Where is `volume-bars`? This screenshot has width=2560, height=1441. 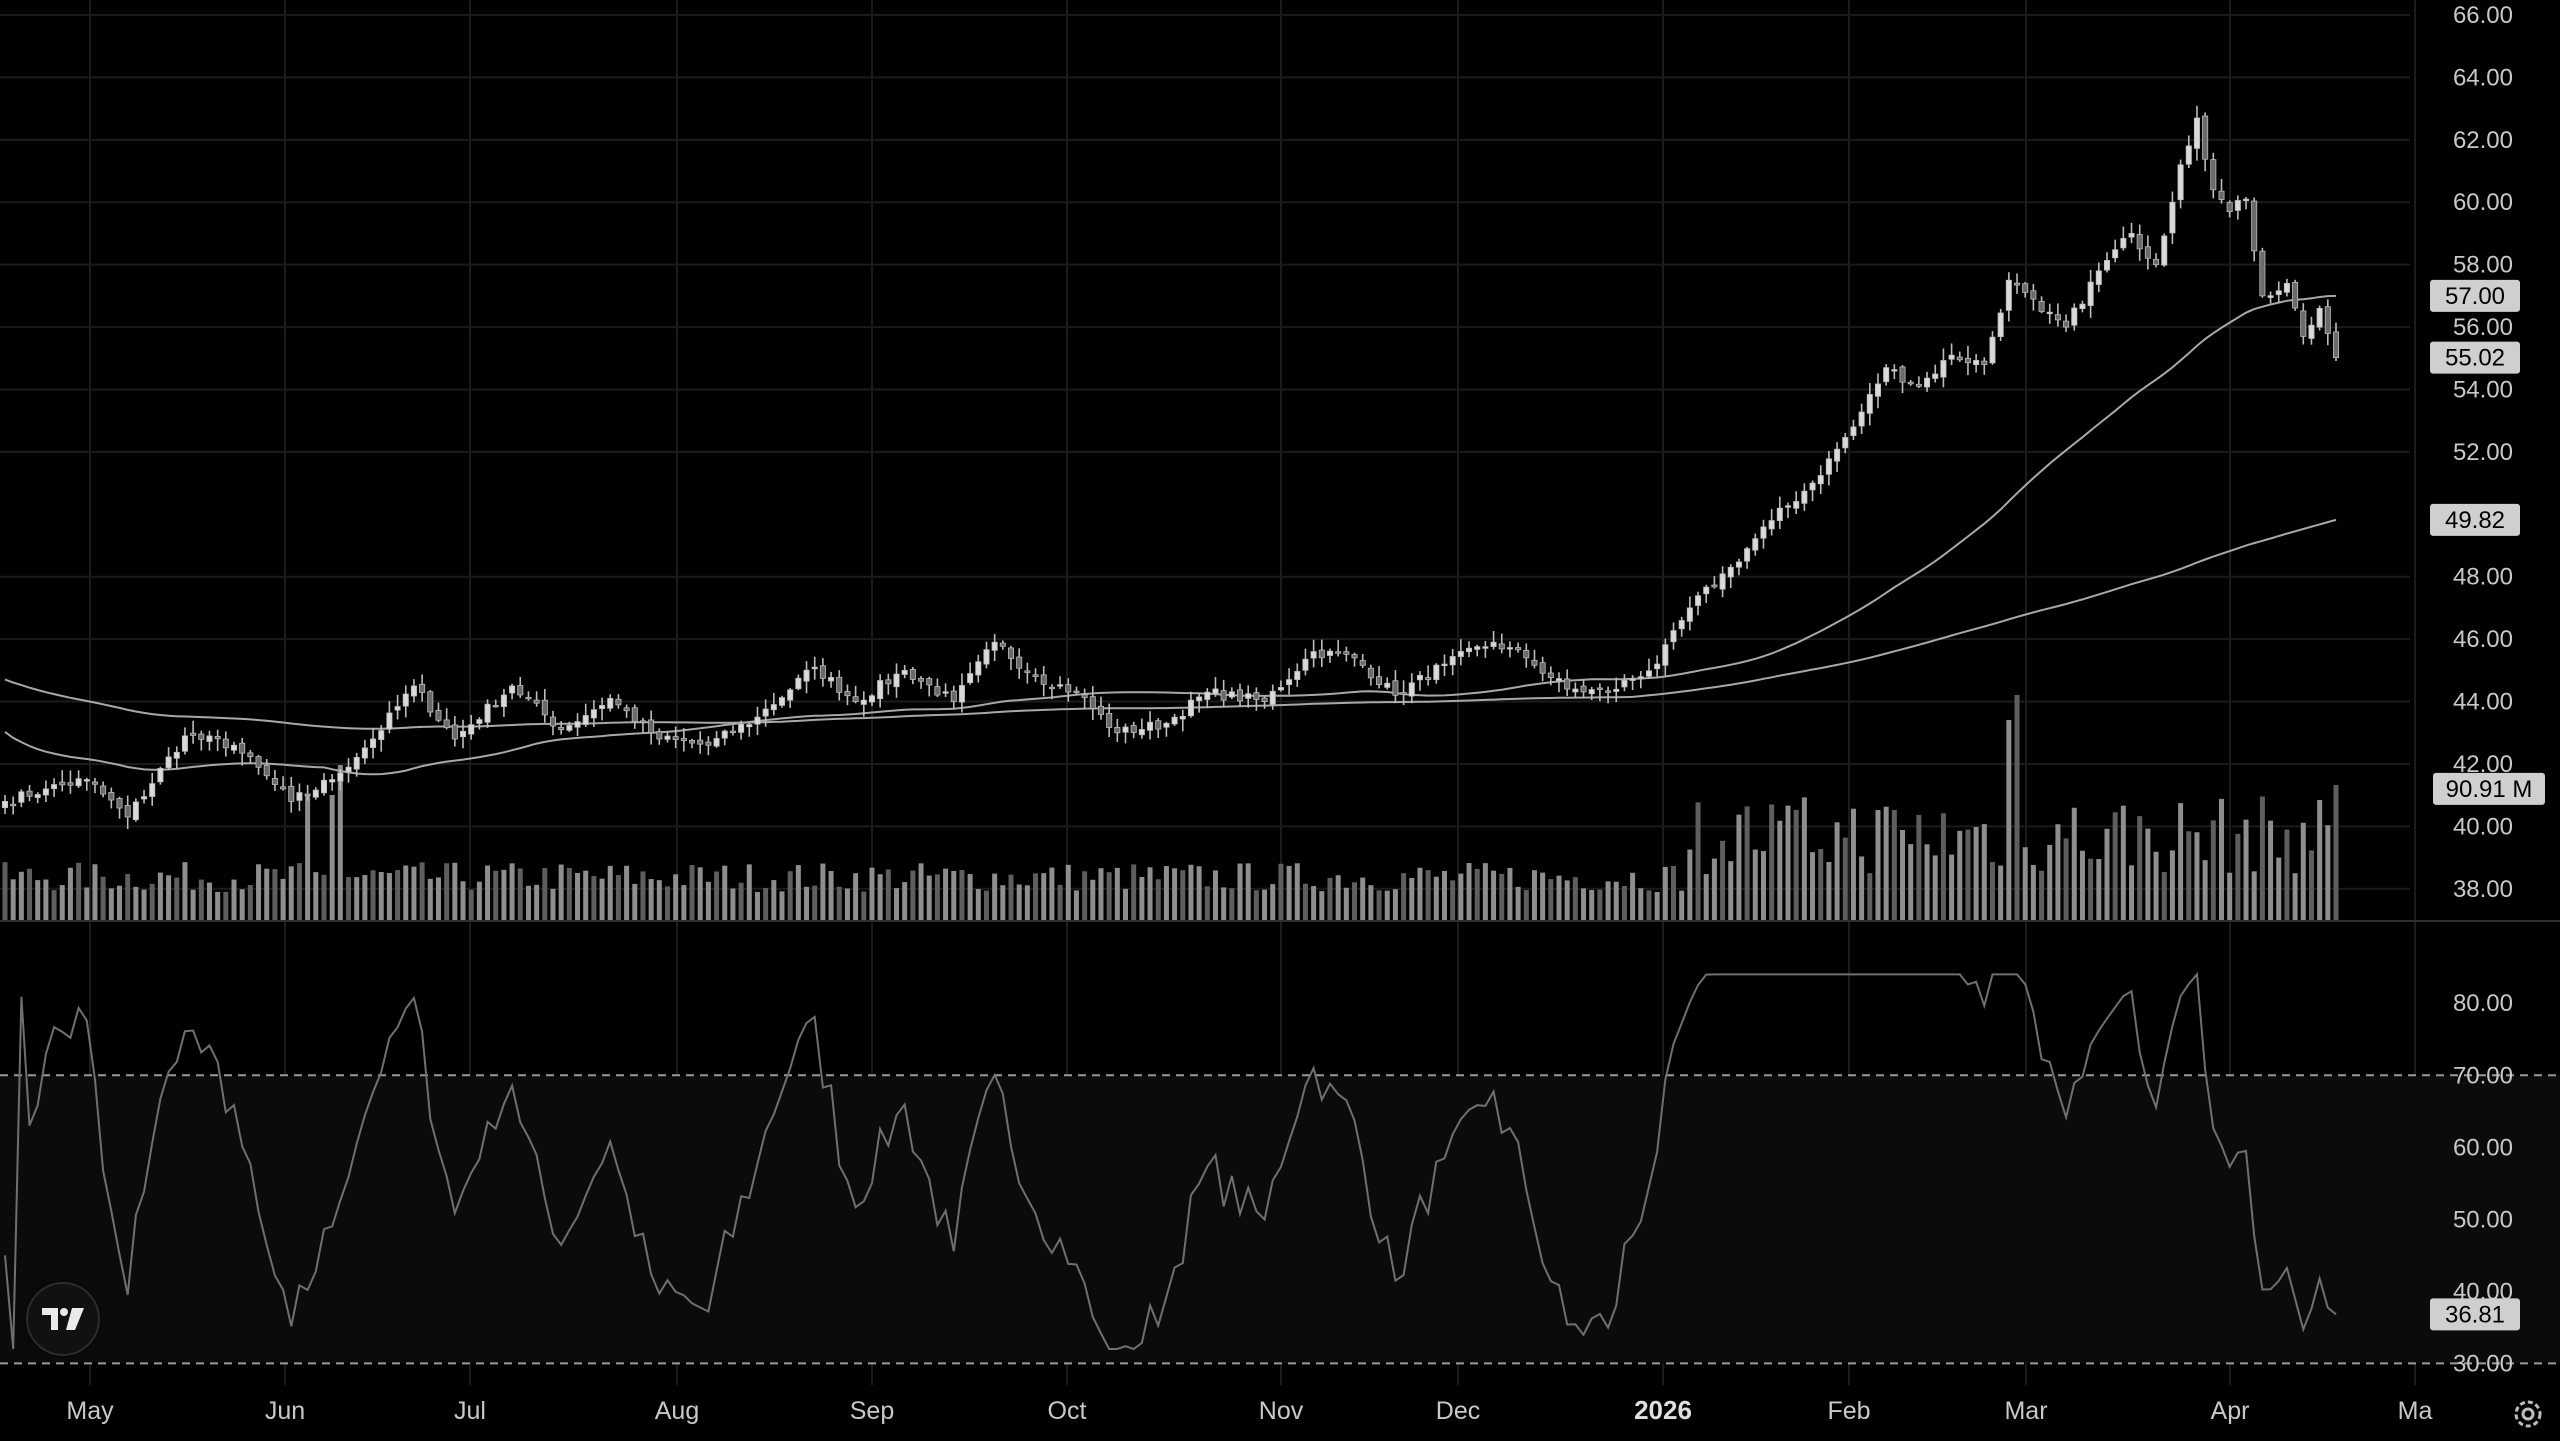
volume-bars is located at coordinates (1170, 807).